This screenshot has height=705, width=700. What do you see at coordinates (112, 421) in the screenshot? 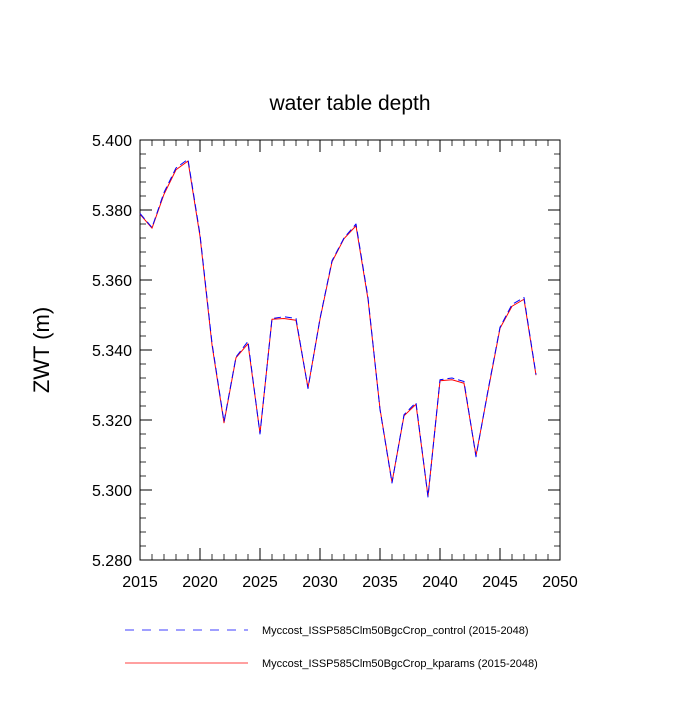
I see `y-tick-label: 5.320` at bounding box center [112, 421].